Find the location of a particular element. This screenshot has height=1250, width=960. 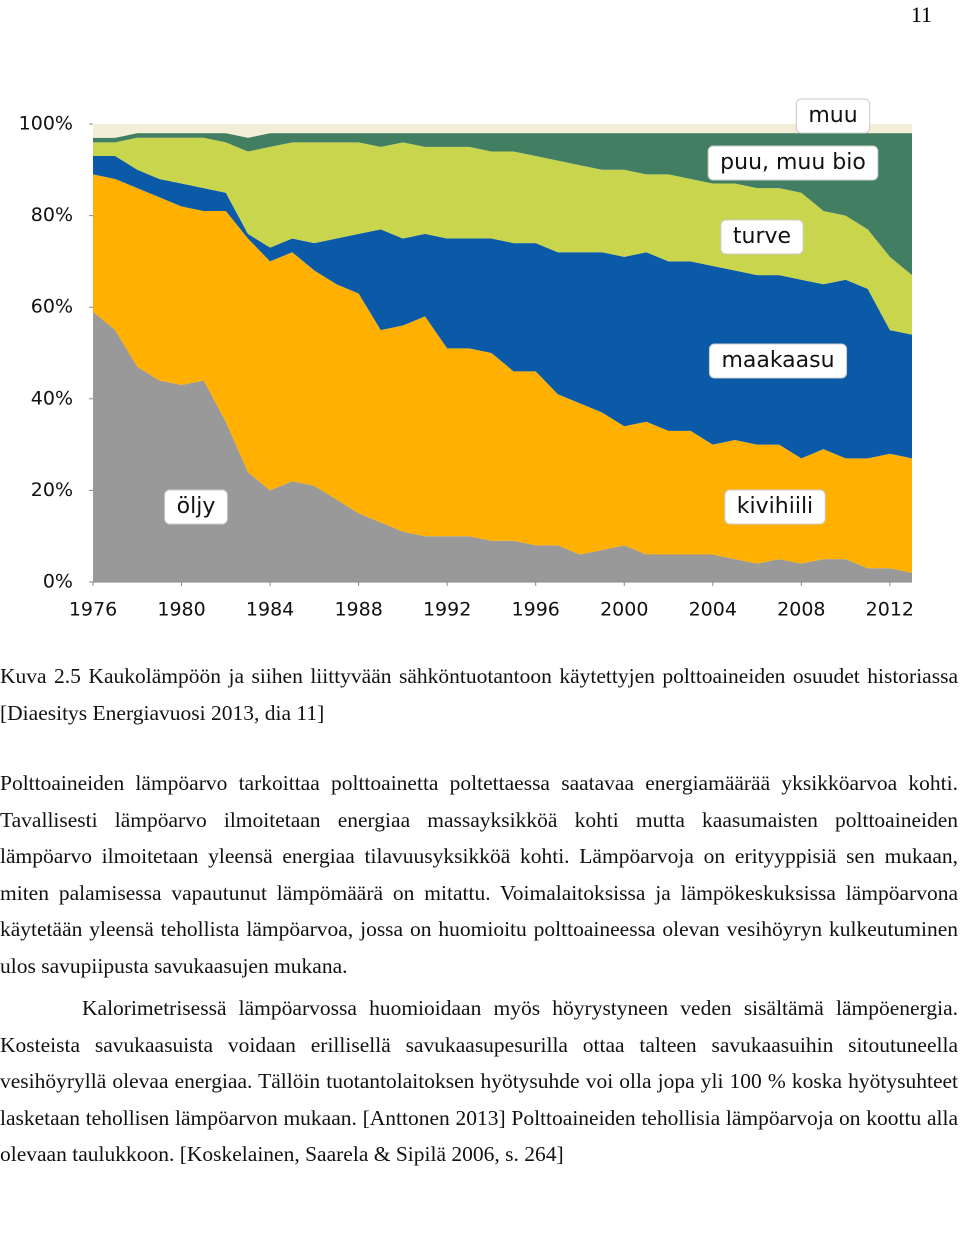

x-tick-label: 1992 is located at coordinates (447, 610).